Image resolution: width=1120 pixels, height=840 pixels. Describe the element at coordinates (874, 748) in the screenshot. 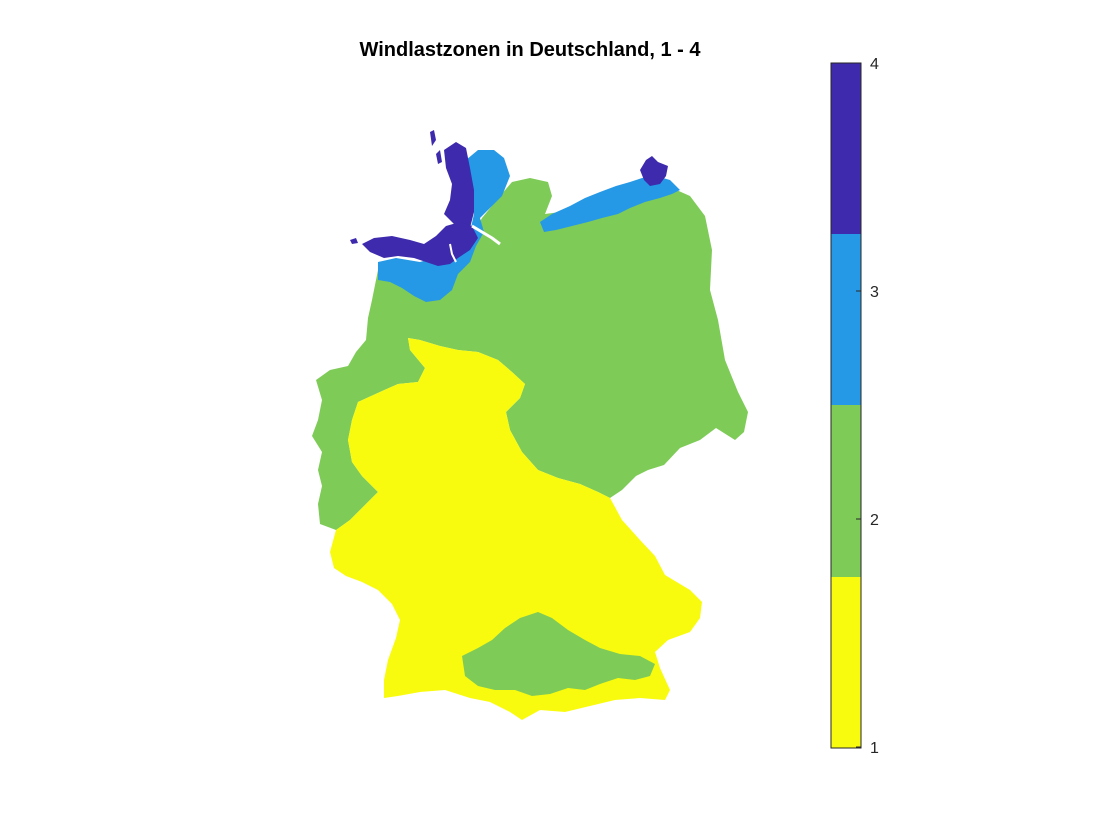

I see `colorbar-tick-label: 1` at that location.